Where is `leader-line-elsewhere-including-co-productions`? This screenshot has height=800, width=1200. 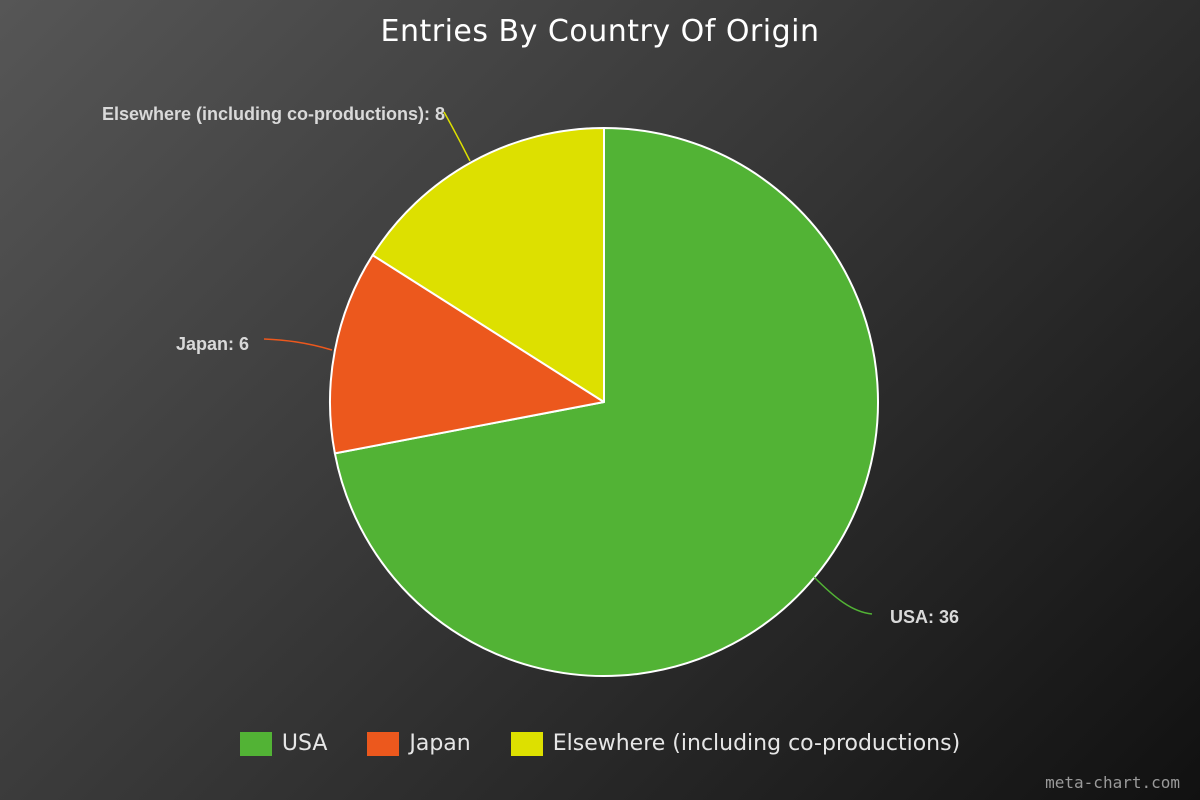 leader-line-elsewhere-including-co-productions is located at coordinates (457, 136).